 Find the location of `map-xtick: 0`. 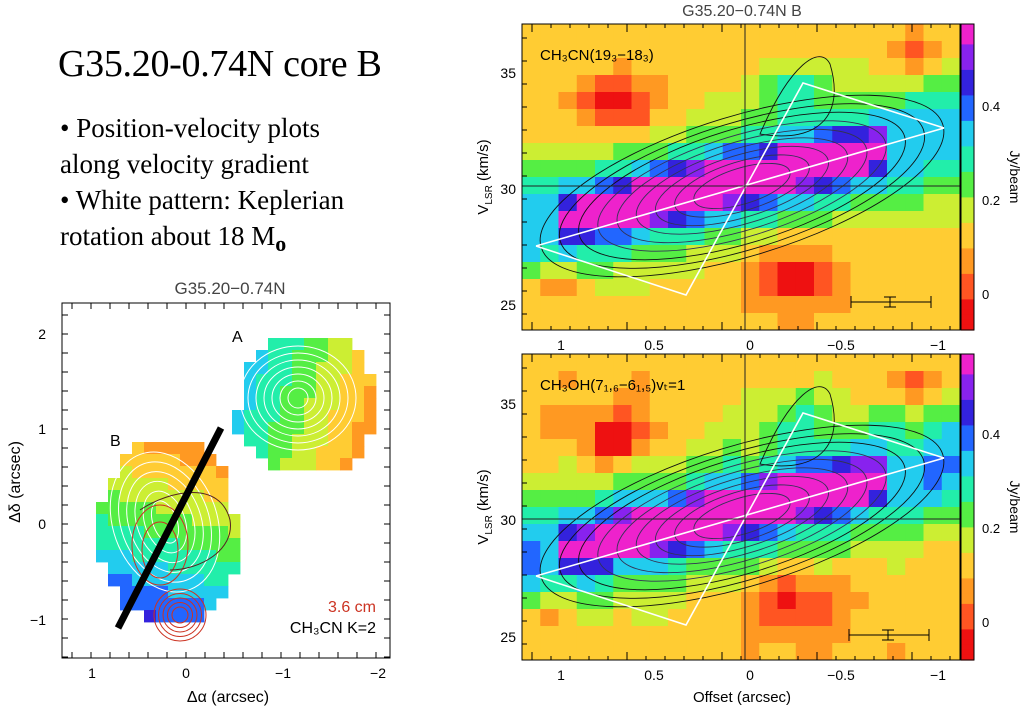

map-xtick: 0 is located at coordinates (186, 673).